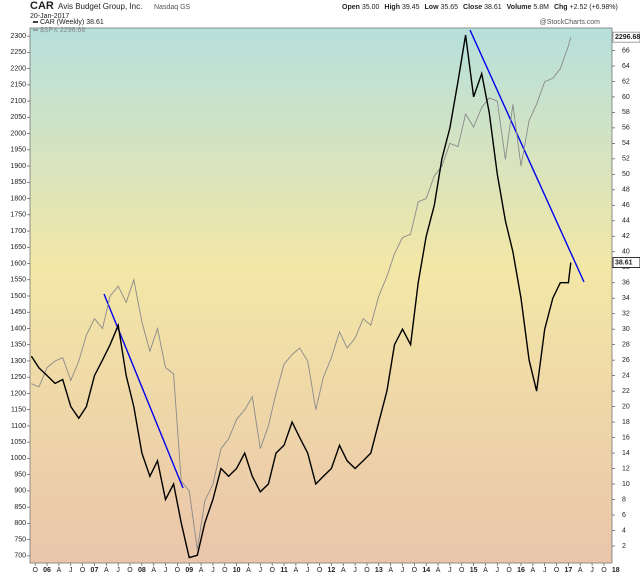 Image resolution: width=640 pixels, height=576 pixels. Describe the element at coordinates (20, 556) in the screenshot. I see `y-tick-label: 700` at that location.